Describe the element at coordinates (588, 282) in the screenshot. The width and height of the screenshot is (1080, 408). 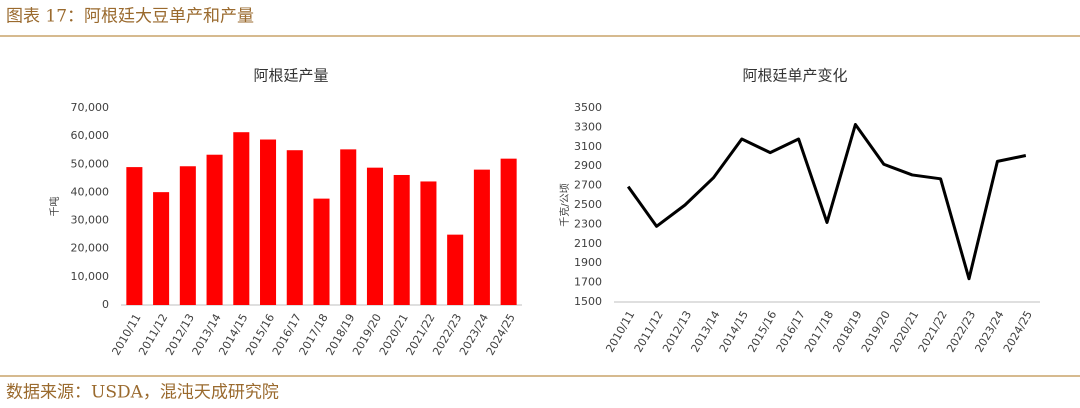
I see `y-tick-label: 1700` at that location.